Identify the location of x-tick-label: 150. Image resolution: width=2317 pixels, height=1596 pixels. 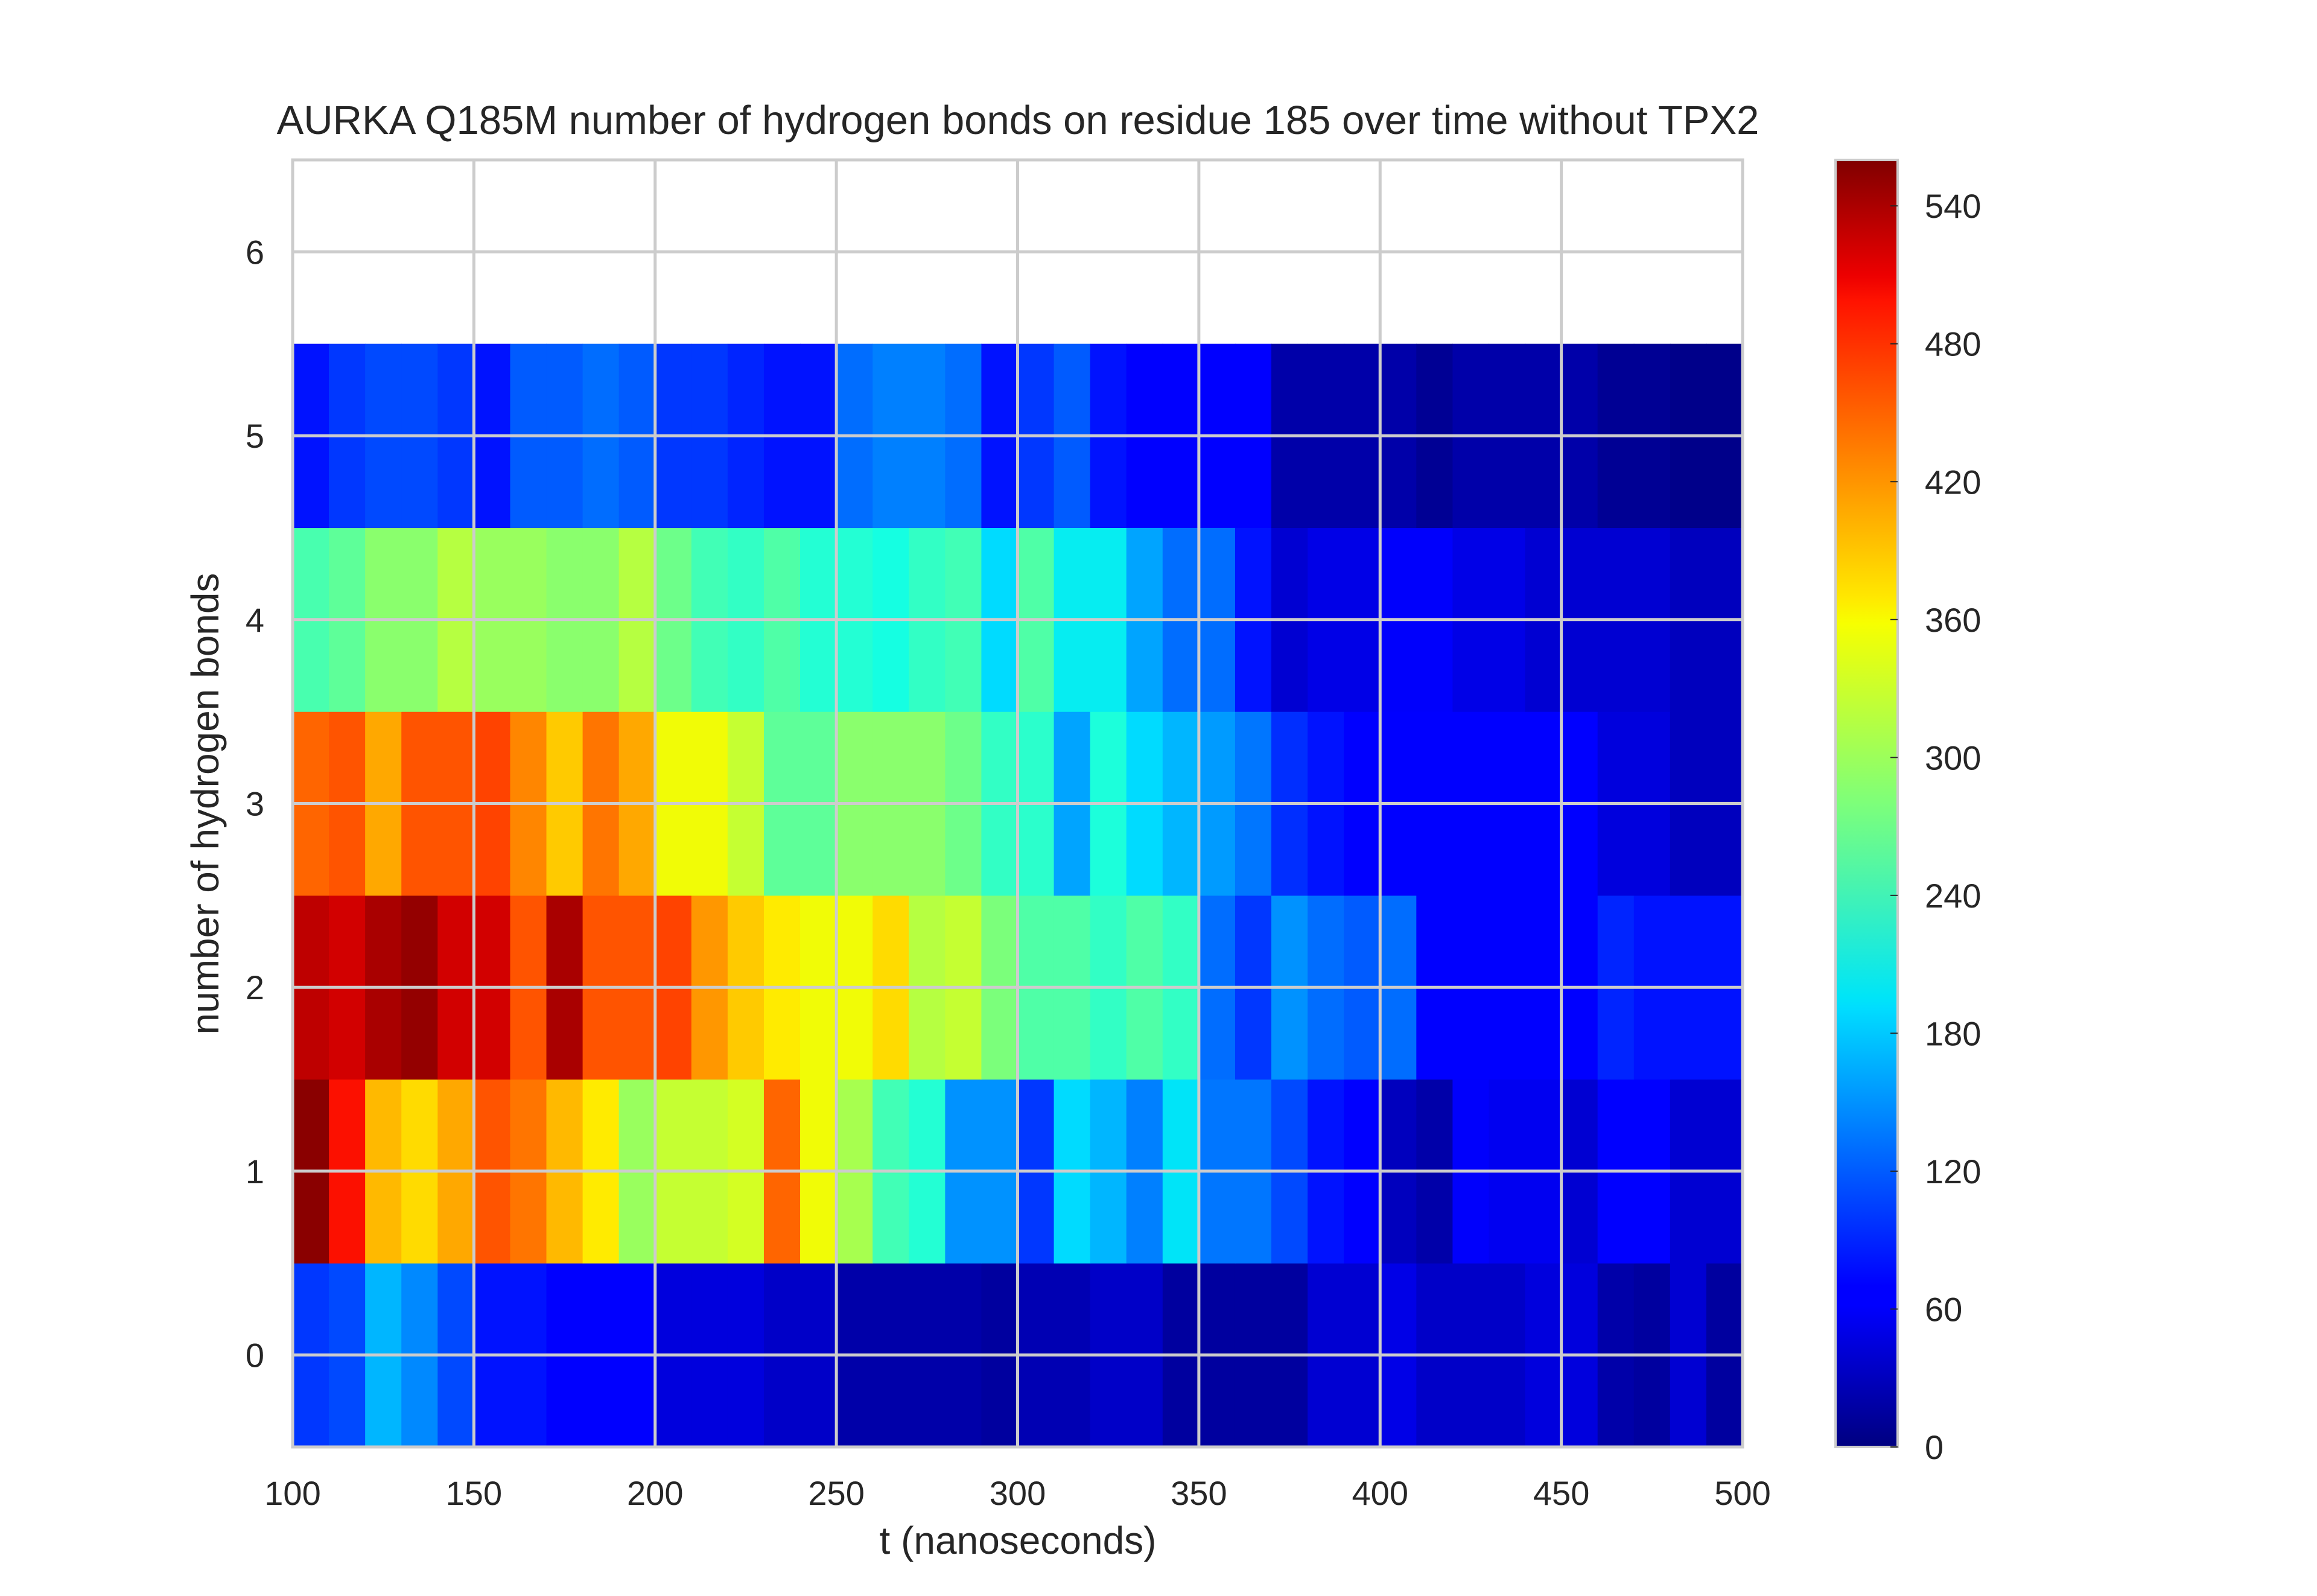
(474, 1493).